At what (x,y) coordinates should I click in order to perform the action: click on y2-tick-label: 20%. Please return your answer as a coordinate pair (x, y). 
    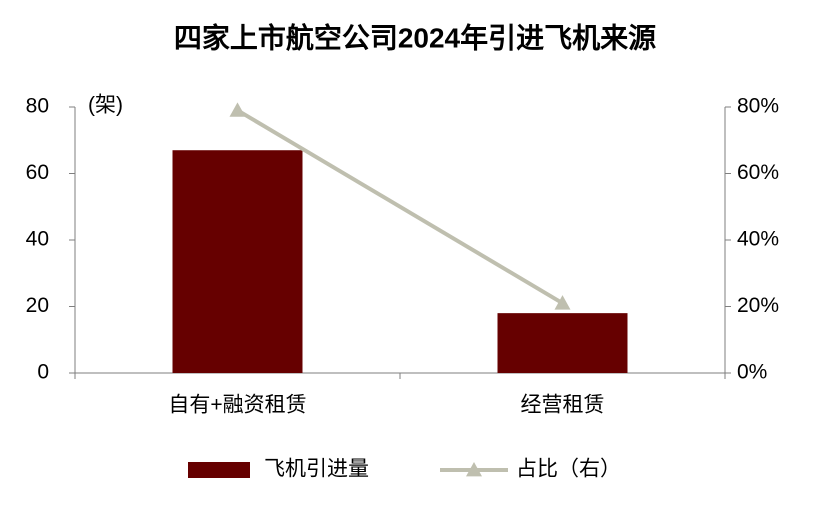
    Looking at the image, I should click on (758, 305).